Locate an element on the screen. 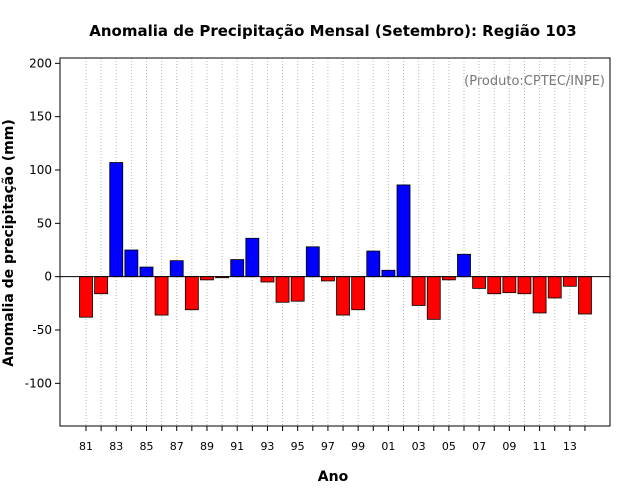  bar-2013 is located at coordinates (569, 281).